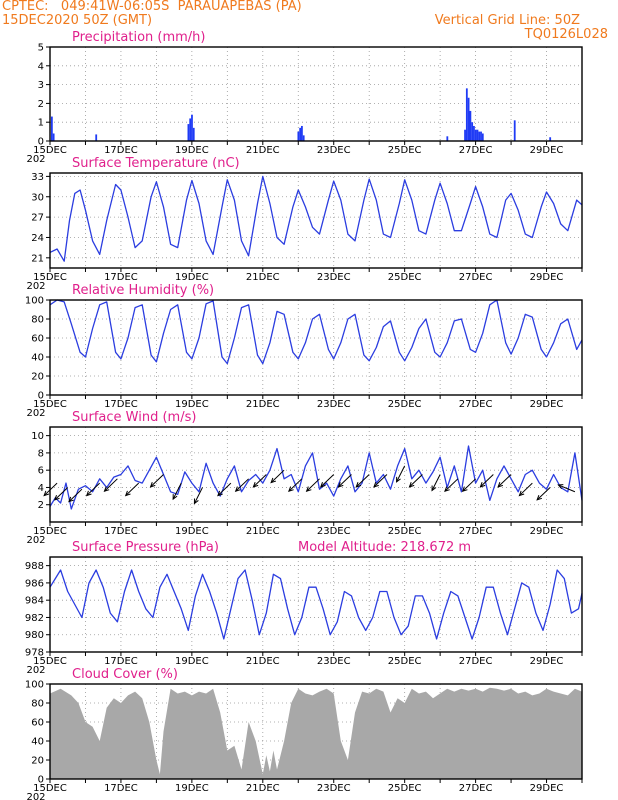 This screenshot has width=618, height=800. What do you see at coordinates (37, 761) in the screenshot?
I see `y-tick-label: 20` at bounding box center [37, 761].